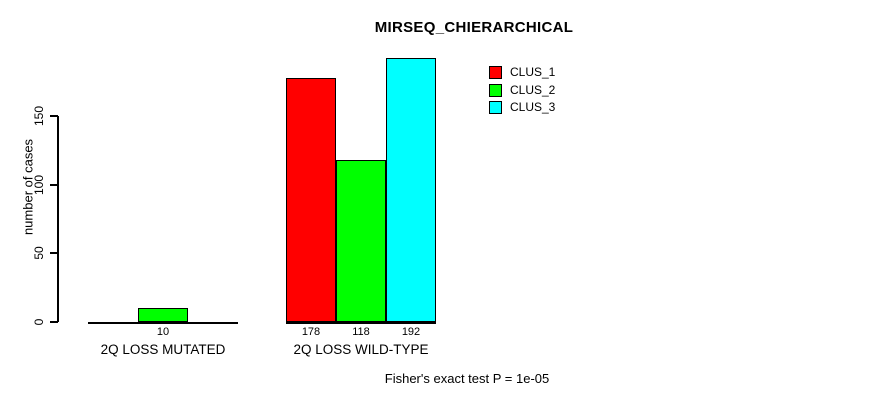 The width and height of the screenshot is (890, 400). What do you see at coordinates (163, 323) in the screenshot?
I see `x-axis-baseline-mutated` at bounding box center [163, 323].